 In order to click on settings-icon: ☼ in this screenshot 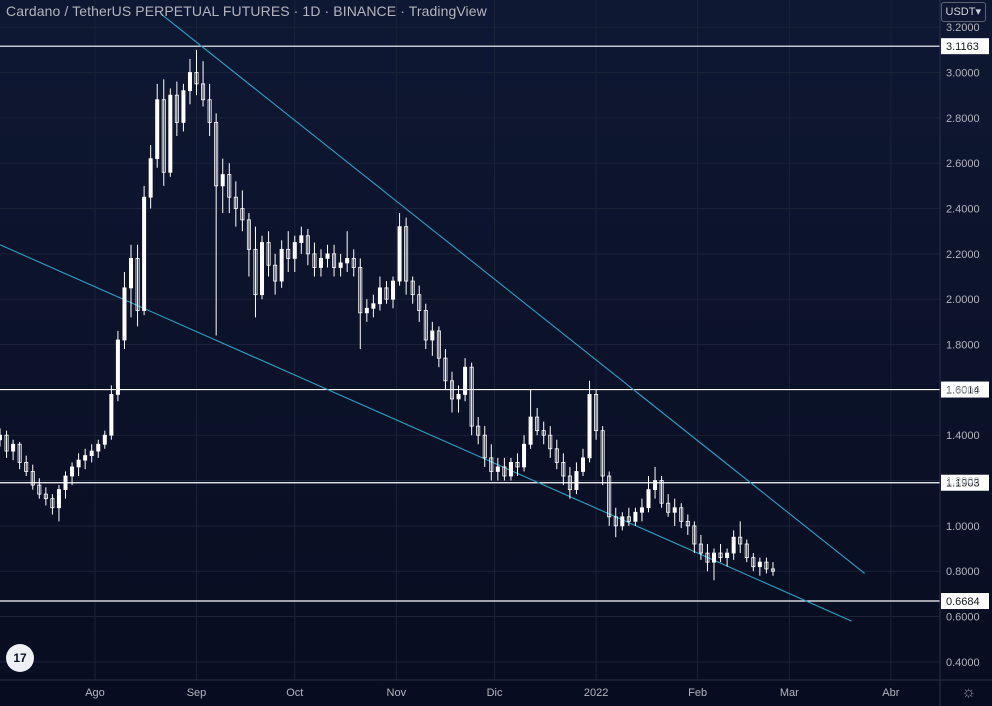, I will do `click(968, 692)`.